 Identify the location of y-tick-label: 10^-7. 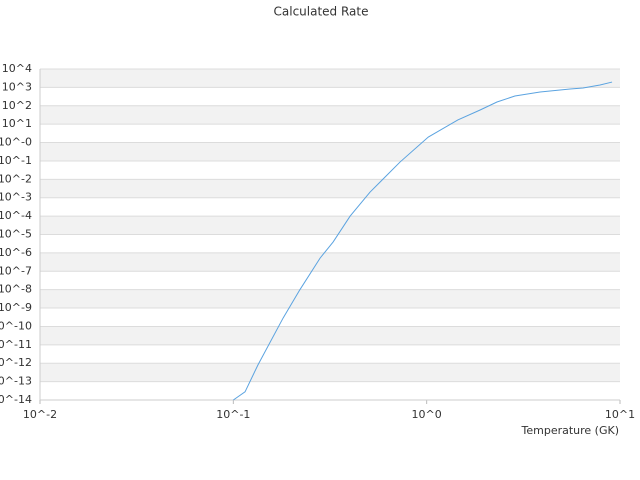
(16, 270).